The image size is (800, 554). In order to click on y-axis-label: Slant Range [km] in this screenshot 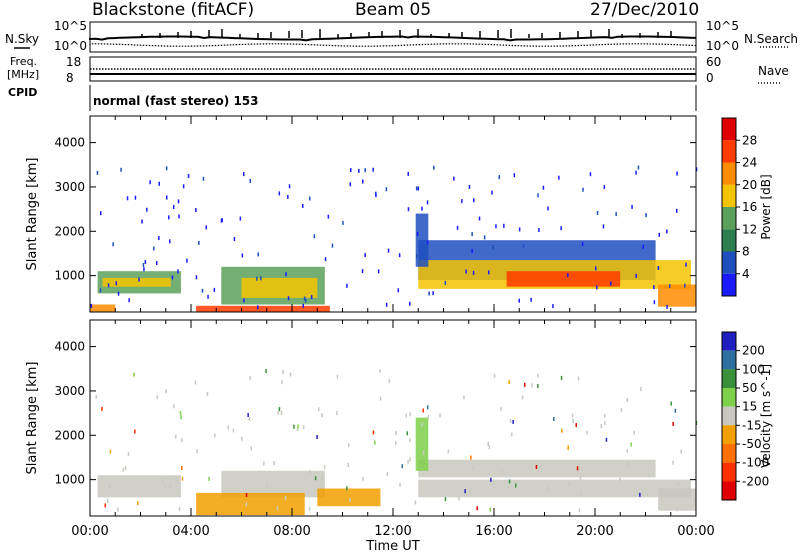, I will do `click(32, 214)`.